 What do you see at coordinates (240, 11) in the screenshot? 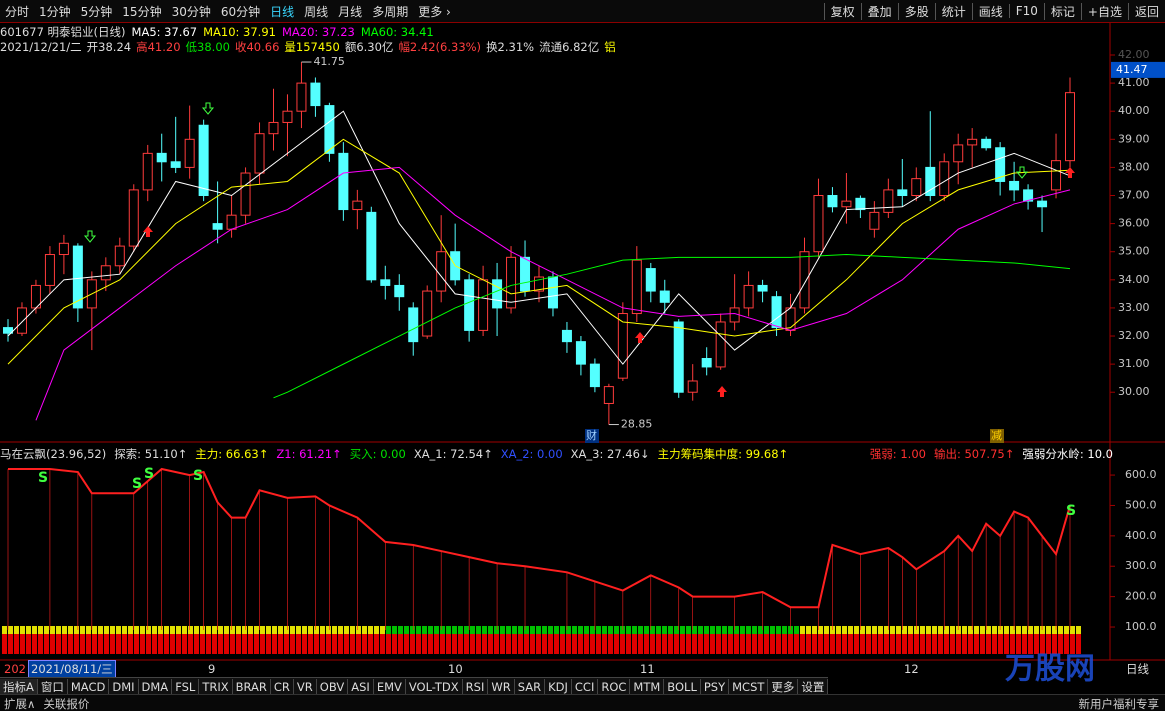
I see `toolbar-item: 60分钟` at bounding box center [240, 11].